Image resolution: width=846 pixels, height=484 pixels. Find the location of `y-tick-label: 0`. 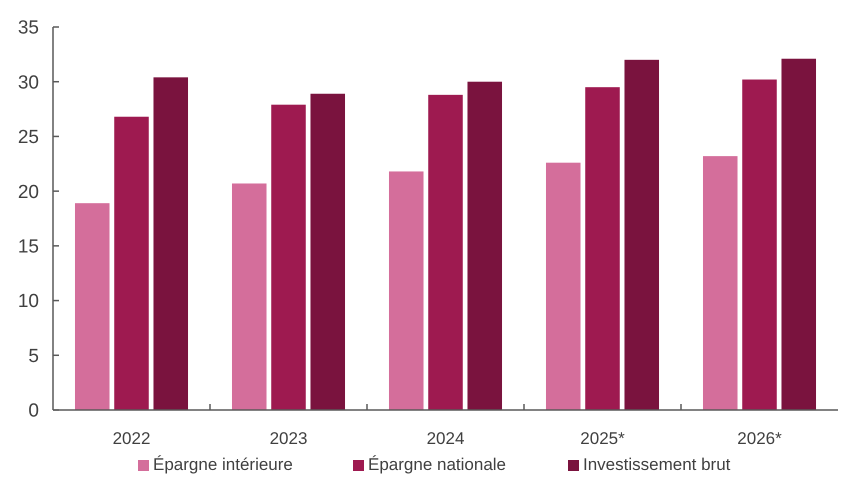

y-tick-label: 0 is located at coordinates (33, 411).